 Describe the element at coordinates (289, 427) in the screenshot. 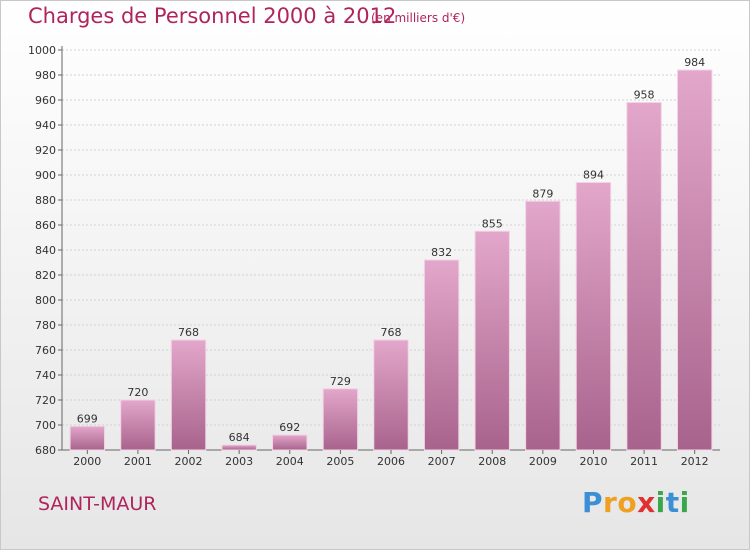

I see `value-label-2004: 692` at that location.